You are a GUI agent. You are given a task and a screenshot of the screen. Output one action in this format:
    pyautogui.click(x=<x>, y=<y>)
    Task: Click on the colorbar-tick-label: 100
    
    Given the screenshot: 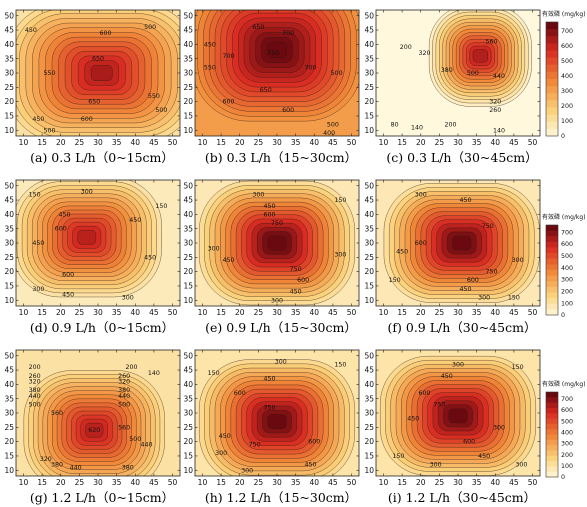 What is the action you would take?
    pyautogui.click(x=567, y=466)
    